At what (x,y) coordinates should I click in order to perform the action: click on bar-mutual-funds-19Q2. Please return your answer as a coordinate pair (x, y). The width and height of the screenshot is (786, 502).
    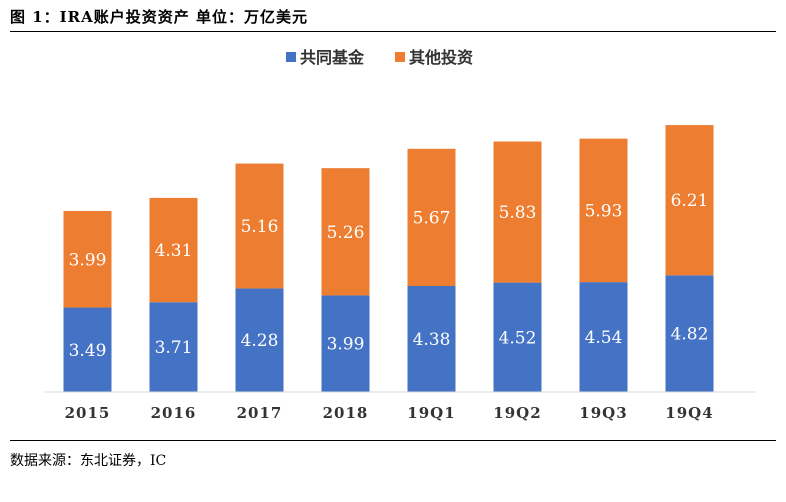
    Looking at the image, I should click on (517, 337).